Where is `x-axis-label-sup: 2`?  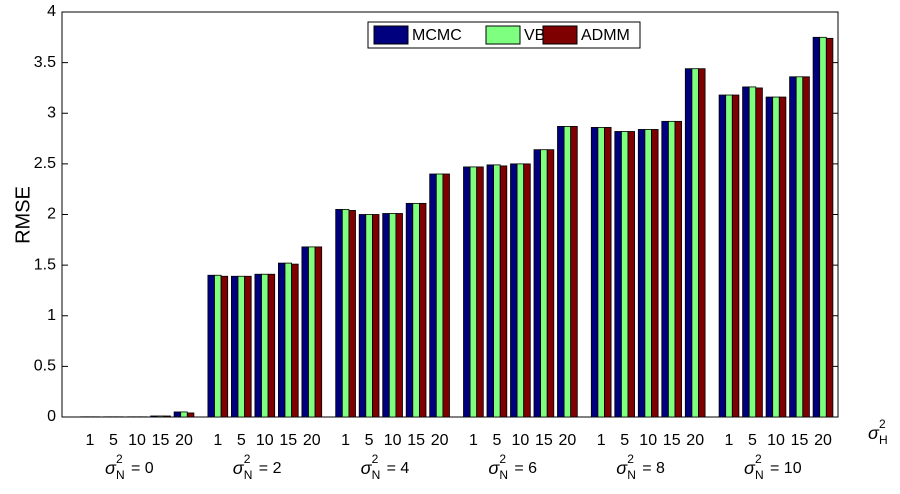
x-axis-label-sup: 2 is located at coordinates (882, 424).